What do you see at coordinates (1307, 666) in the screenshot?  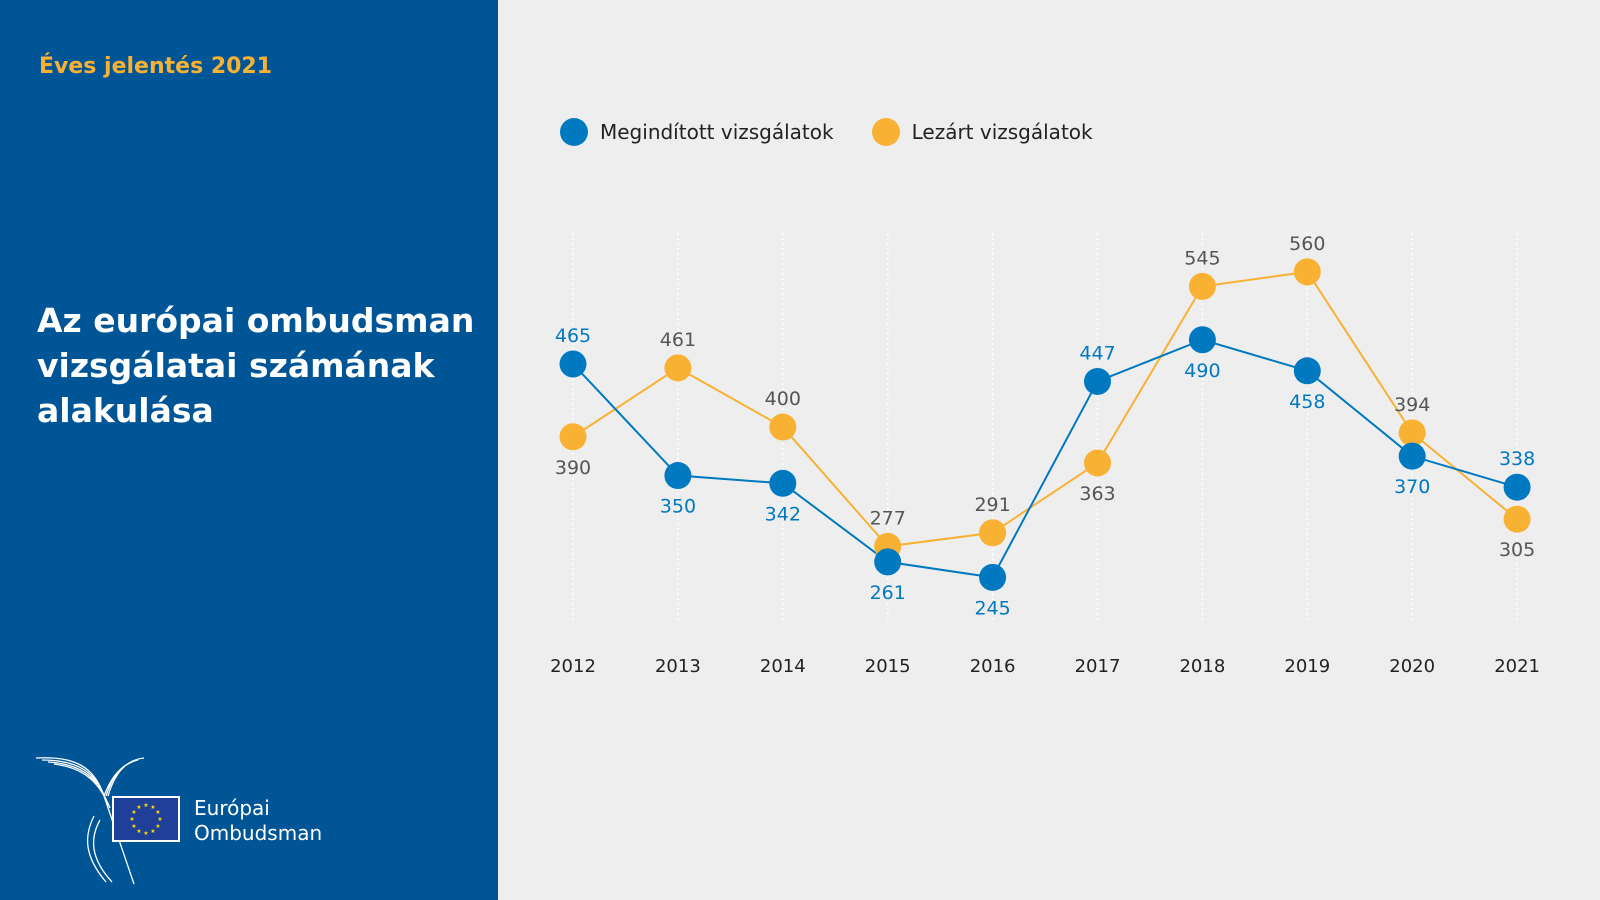 I see `x-tick-label: 2019` at bounding box center [1307, 666].